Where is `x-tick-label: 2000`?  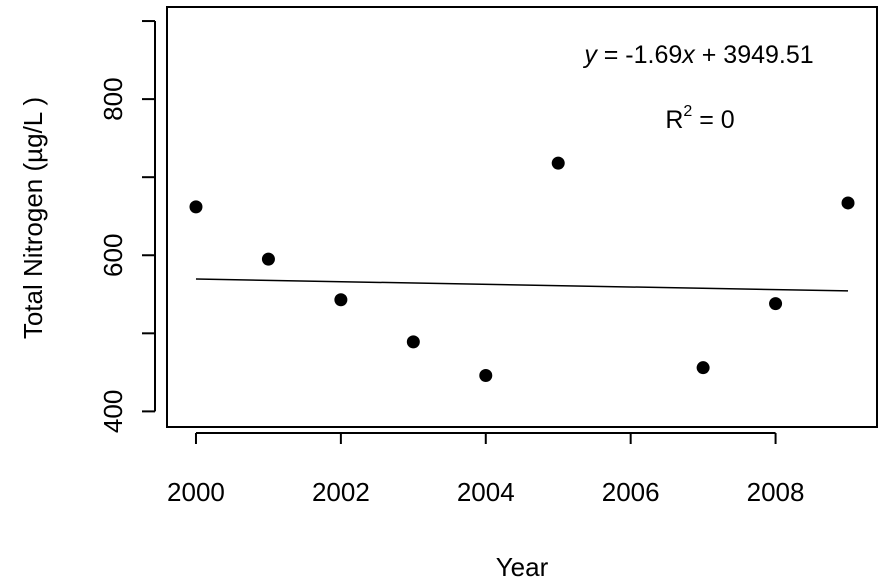 x-tick-label: 2000 is located at coordinates (196, 492).